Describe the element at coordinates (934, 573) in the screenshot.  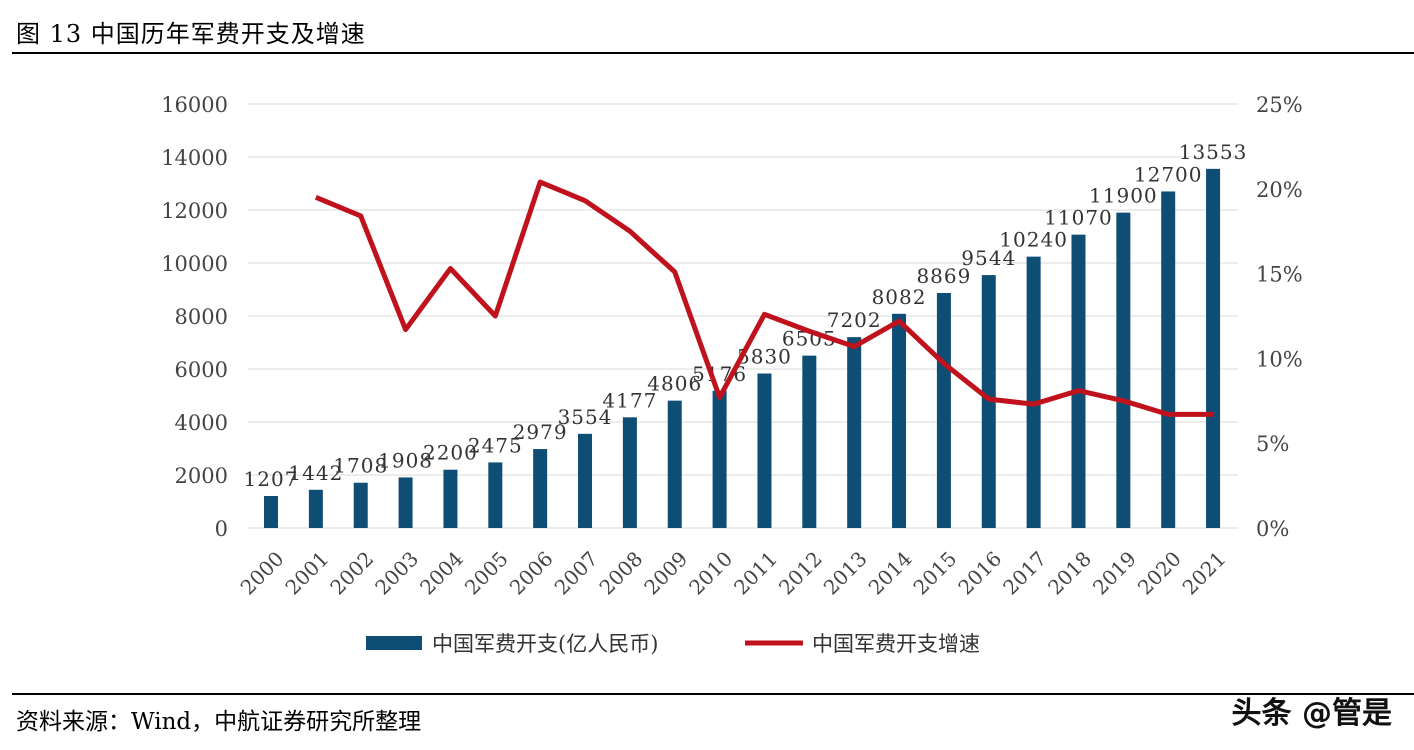
I see `x-tick-label: 2015` at that location.